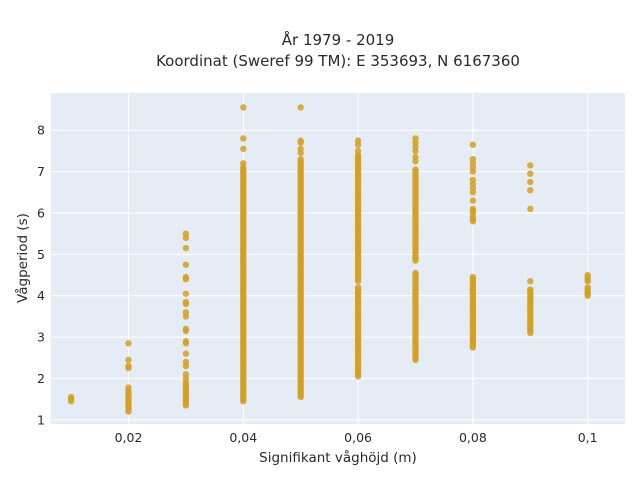 The width and height of the screenshot is (640, 480). I want to click on y-tick-label: 5, so click(41, 254).